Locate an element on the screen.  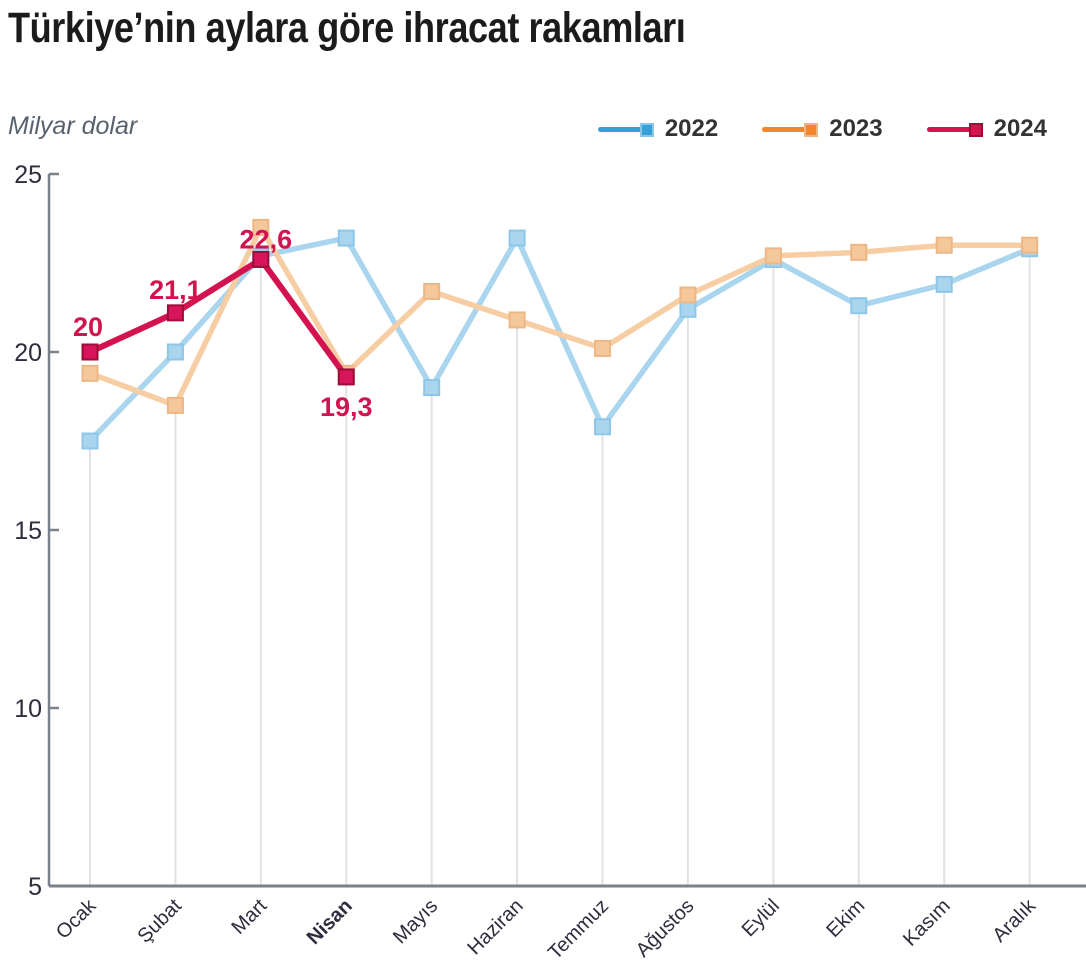
x-tick-label: Mart is located at coordinates (250, 917).